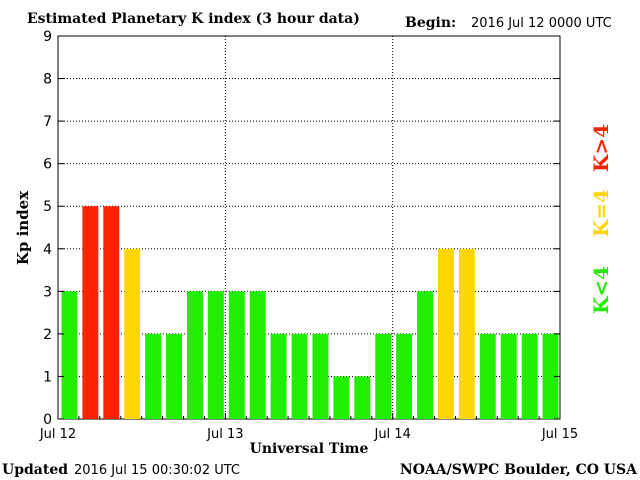 Image resolution: width=640 pixels, height=480 pixels. I want to click on x-tick-label: Jul 13, so click(224, 434).